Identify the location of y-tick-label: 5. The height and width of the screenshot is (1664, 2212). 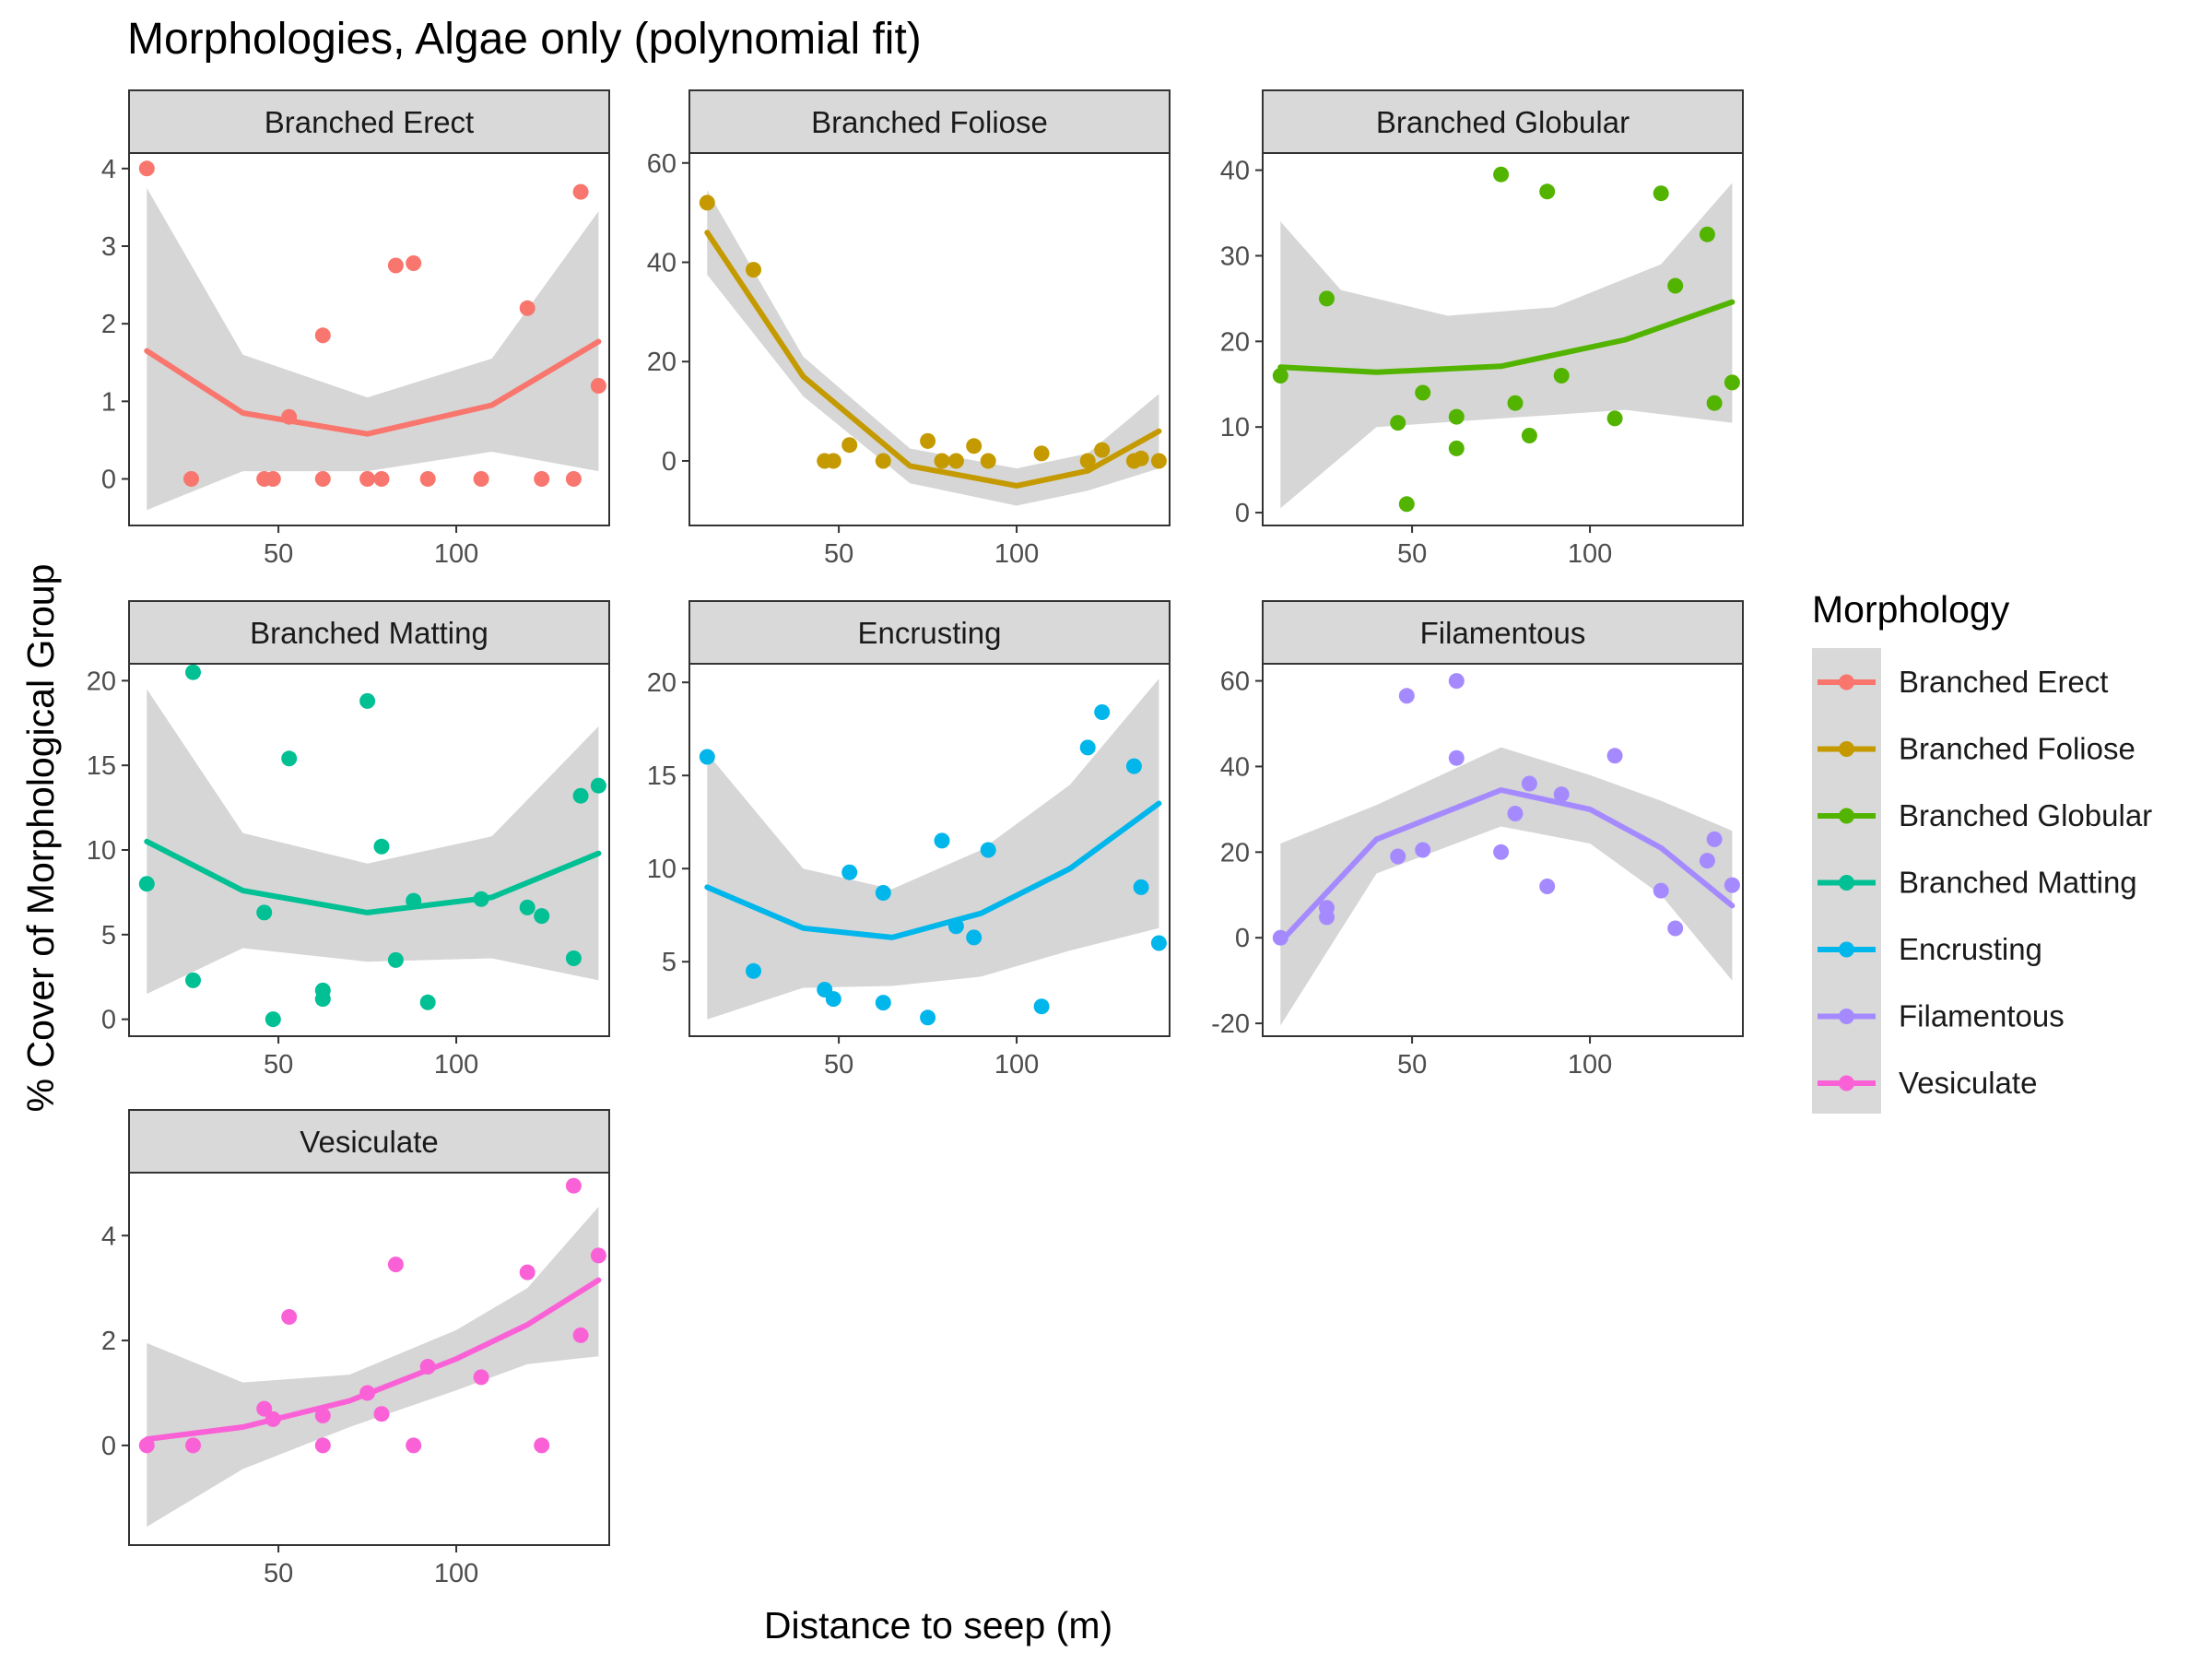
(669, 962).